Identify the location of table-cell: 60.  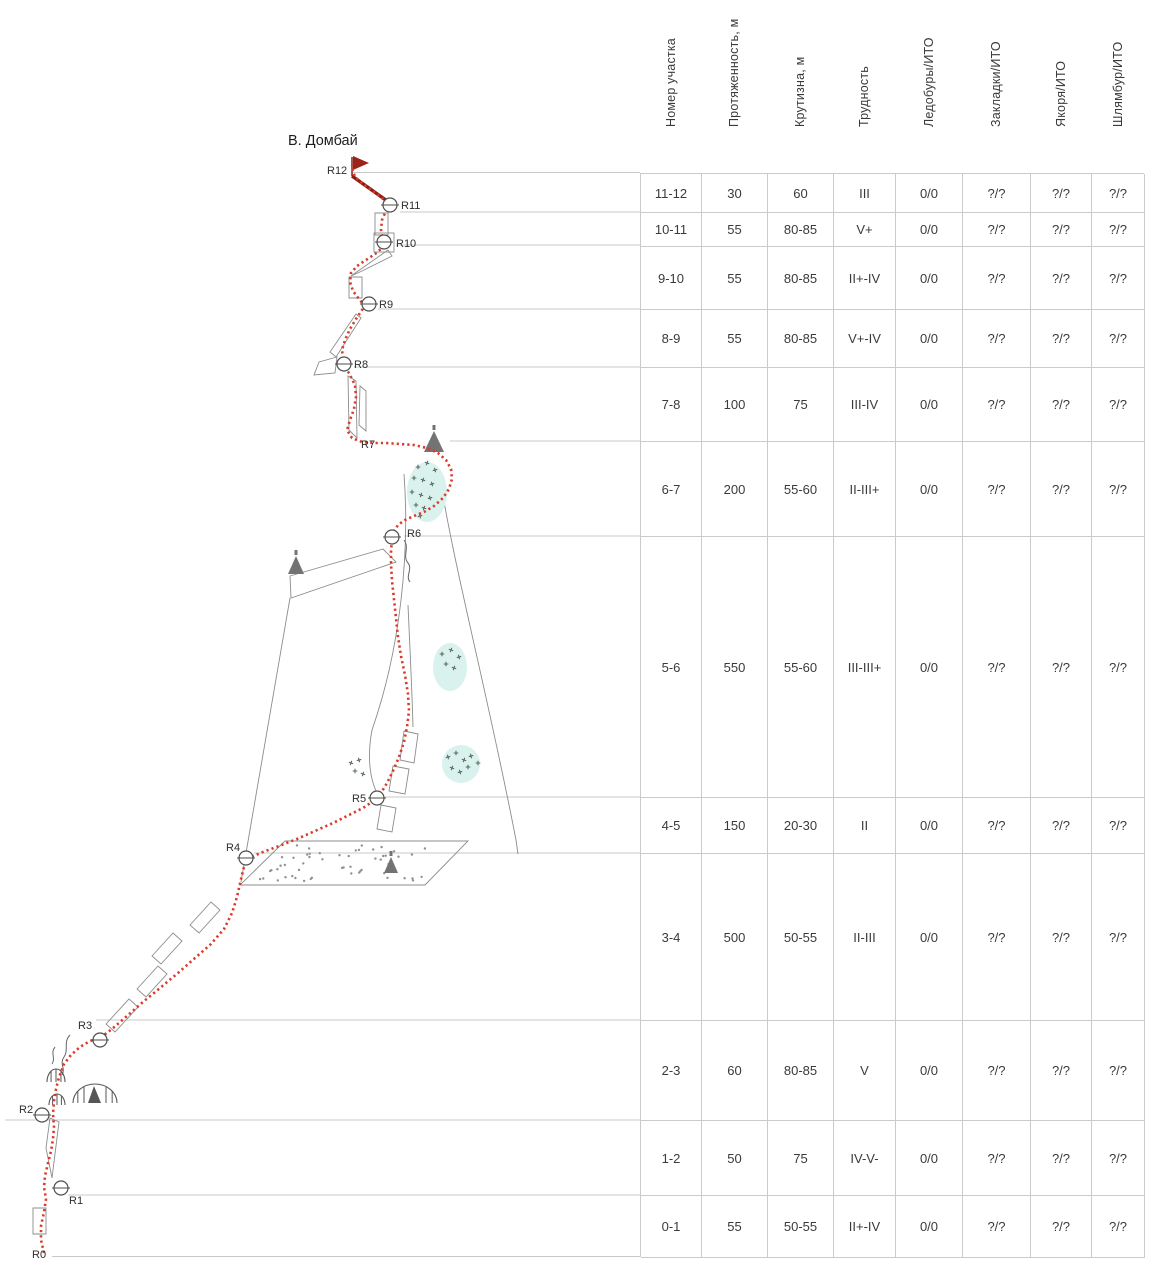
(735, 1071).